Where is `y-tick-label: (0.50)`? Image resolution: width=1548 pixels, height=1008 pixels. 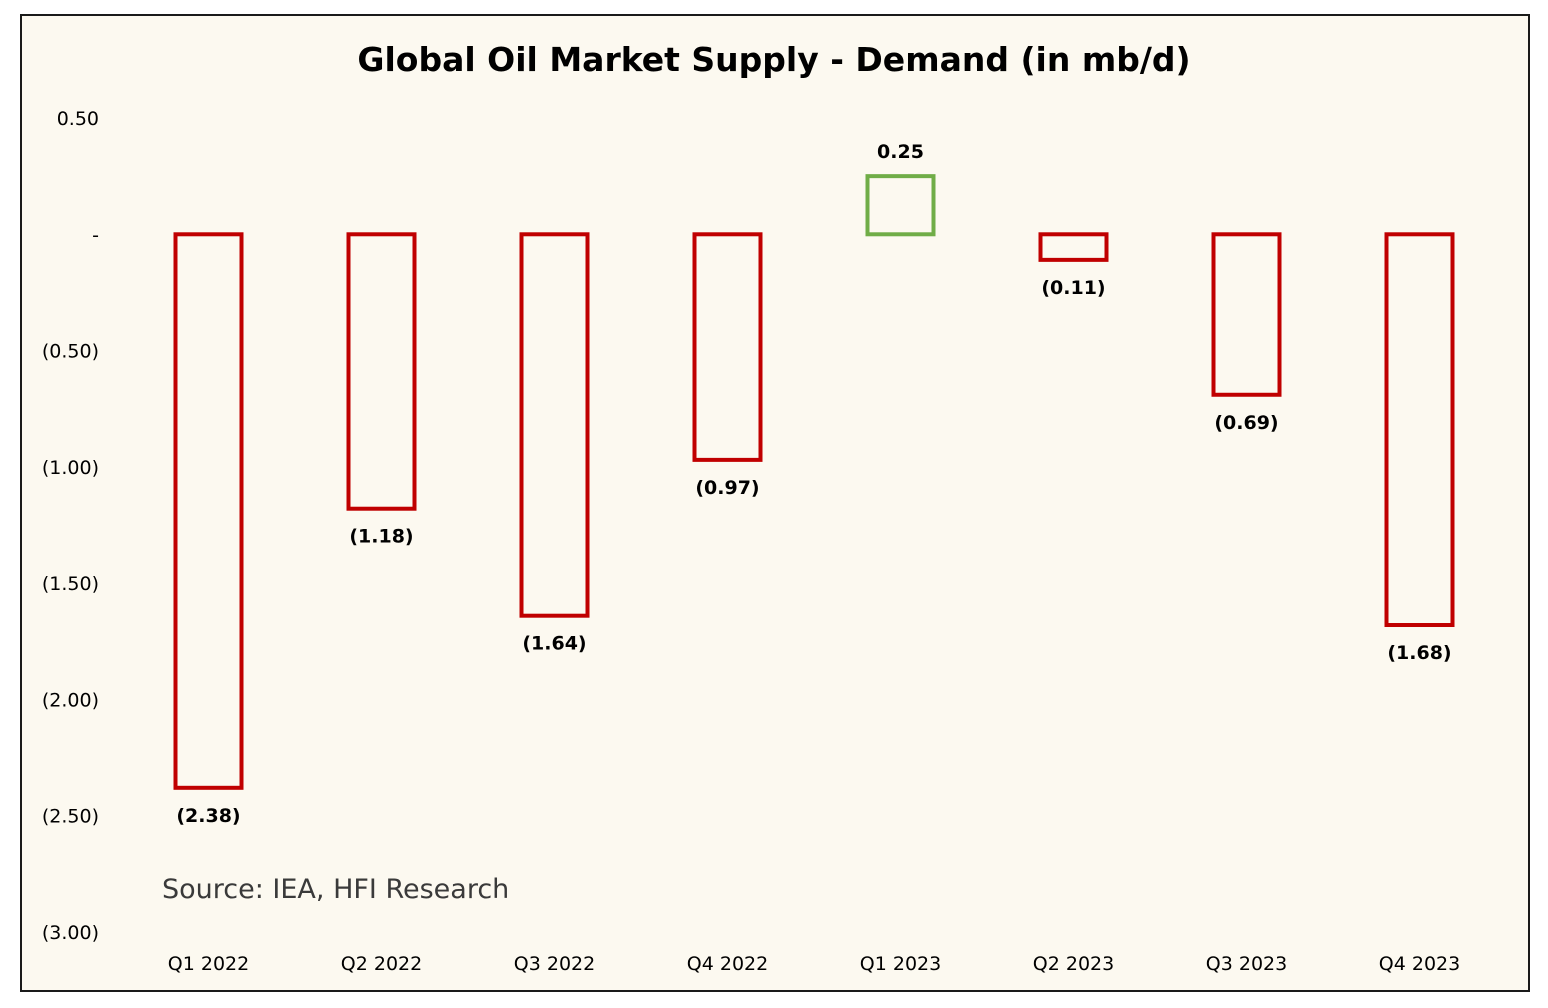
y-tick-label: (0.50) is located at coordinates (70, 352).